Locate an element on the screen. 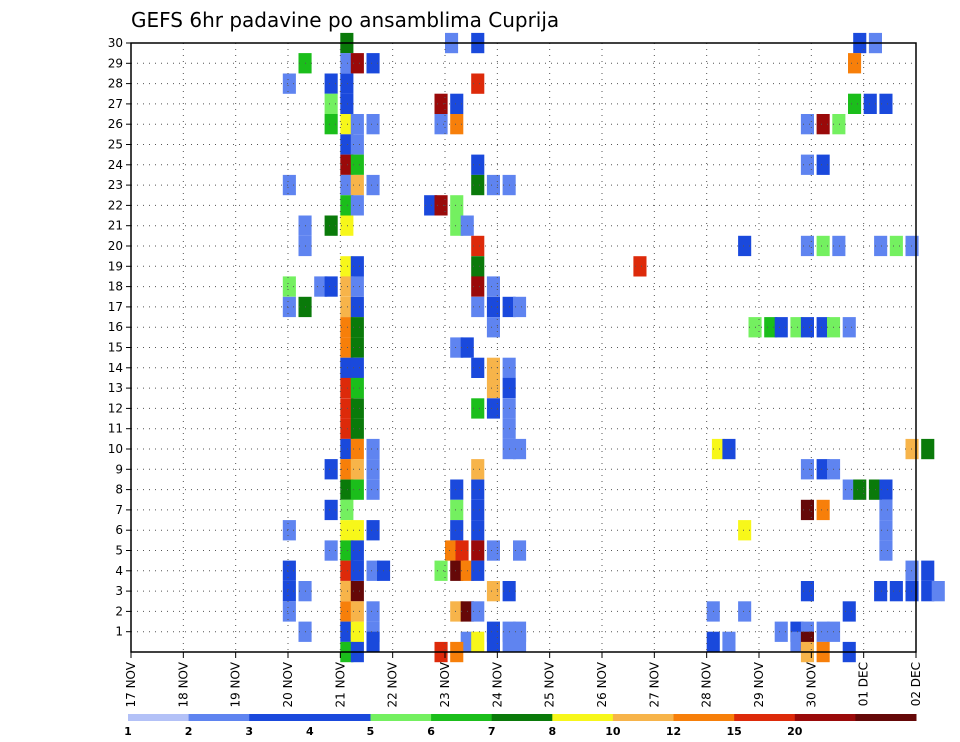 The width and height of the screenshot is (960, 742). legend-label: 15 is located at coordinates (734, 731).